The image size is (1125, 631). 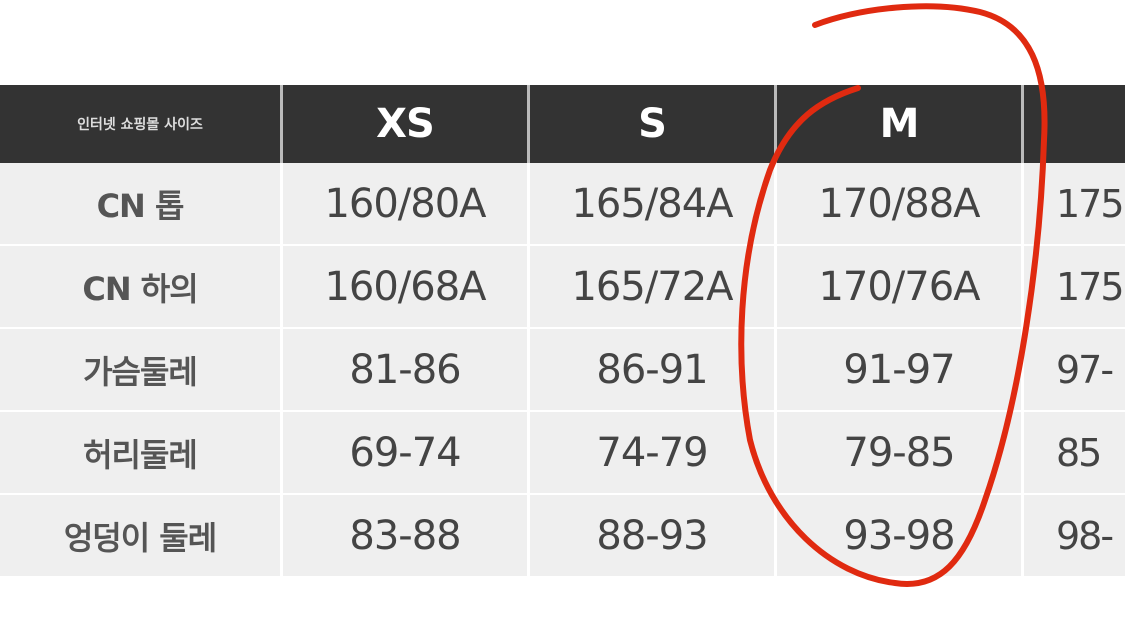 I want to click on cell-m: 79-85, so click(x=900, y=452).